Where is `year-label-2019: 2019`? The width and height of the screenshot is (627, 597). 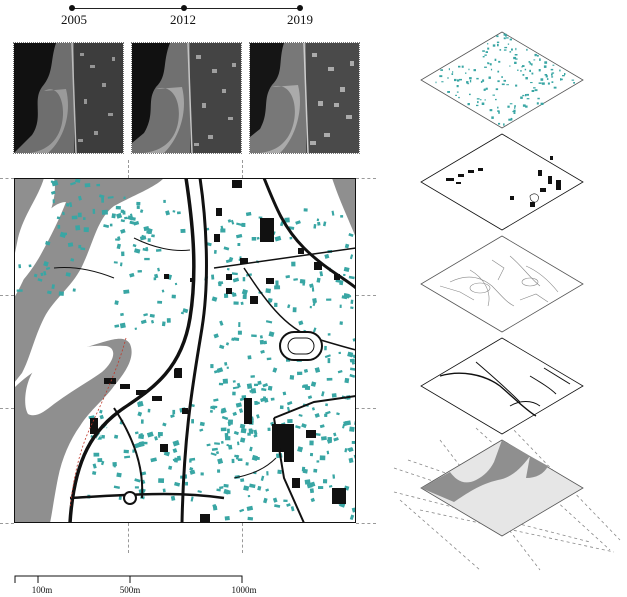 year-label-2019: 2019 is located at coordinates (300, 19).